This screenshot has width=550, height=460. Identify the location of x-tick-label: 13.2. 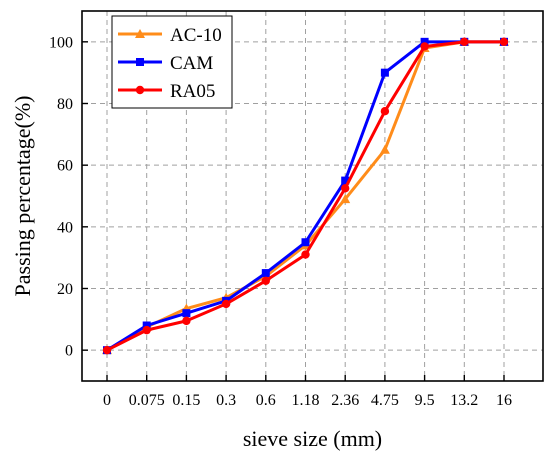
(464, 400).